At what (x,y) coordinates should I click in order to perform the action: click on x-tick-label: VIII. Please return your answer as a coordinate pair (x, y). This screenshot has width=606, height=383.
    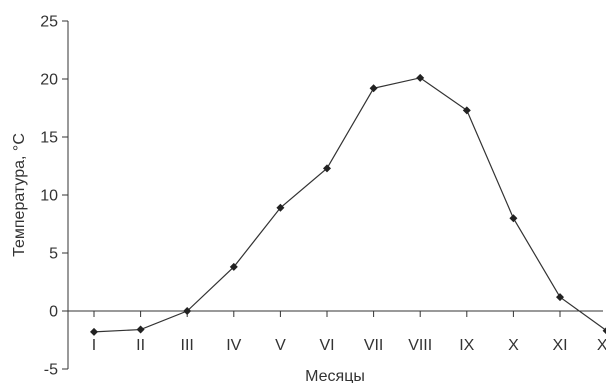
    Looking at the image, I should click on (420, 345).